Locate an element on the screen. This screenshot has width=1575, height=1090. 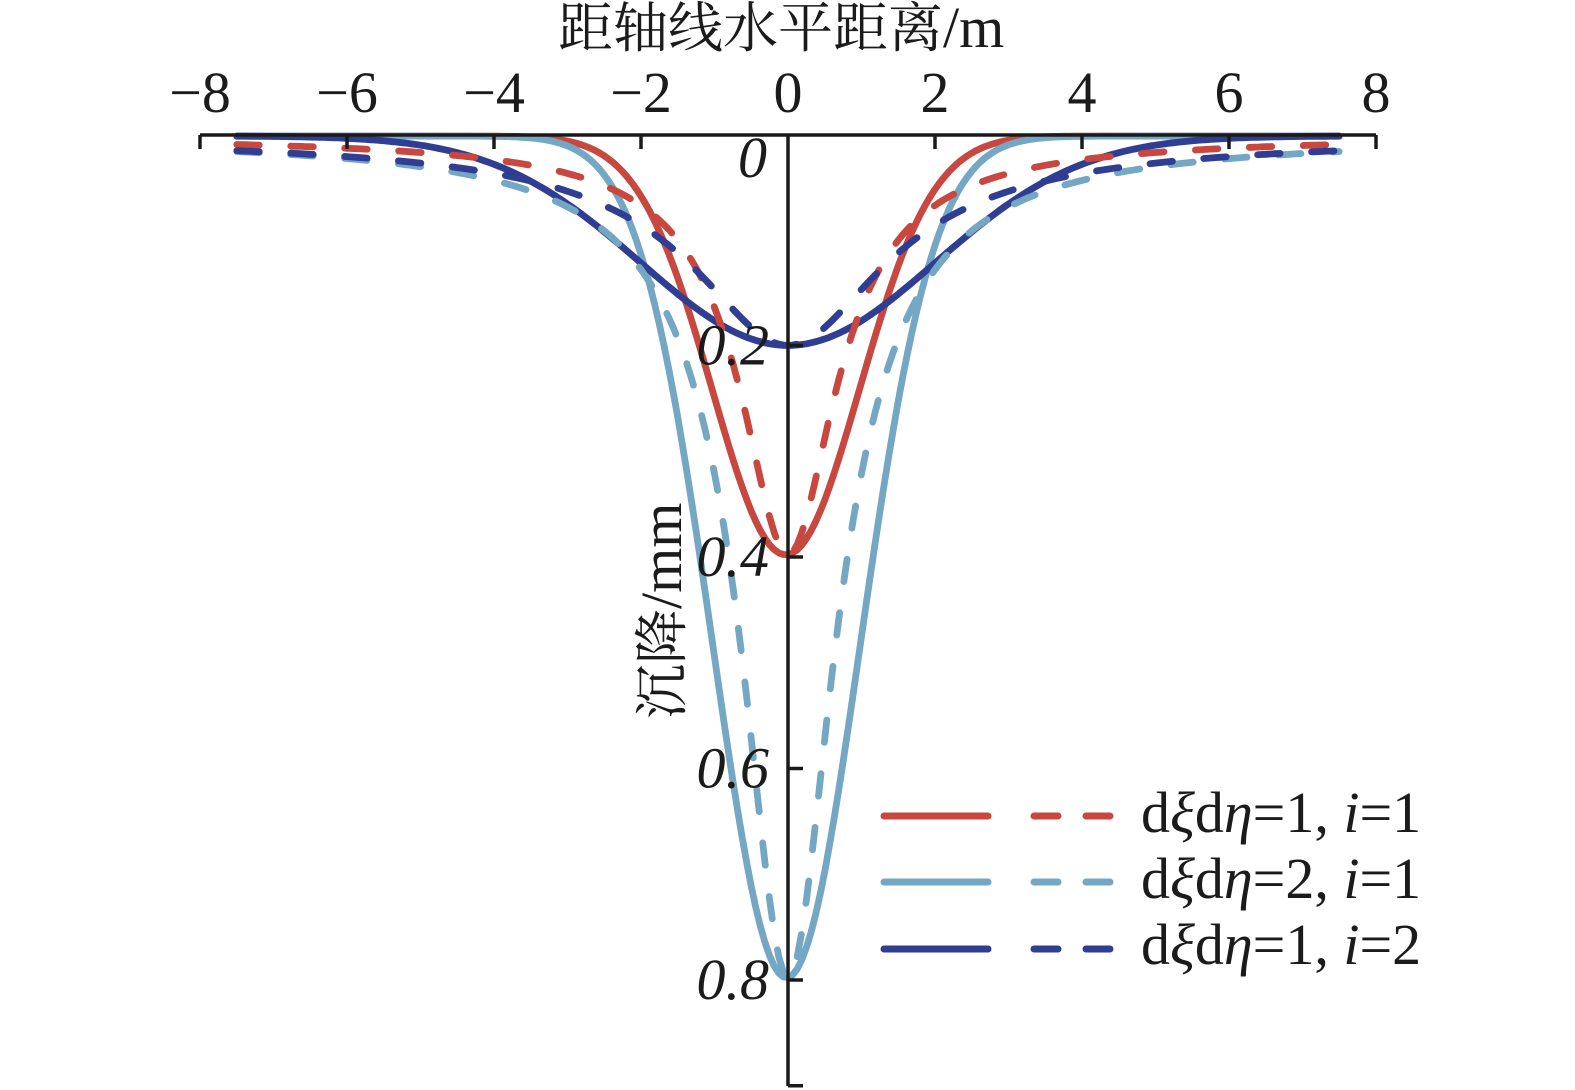
svg-text: −8 is located at coordinates (200, 92).